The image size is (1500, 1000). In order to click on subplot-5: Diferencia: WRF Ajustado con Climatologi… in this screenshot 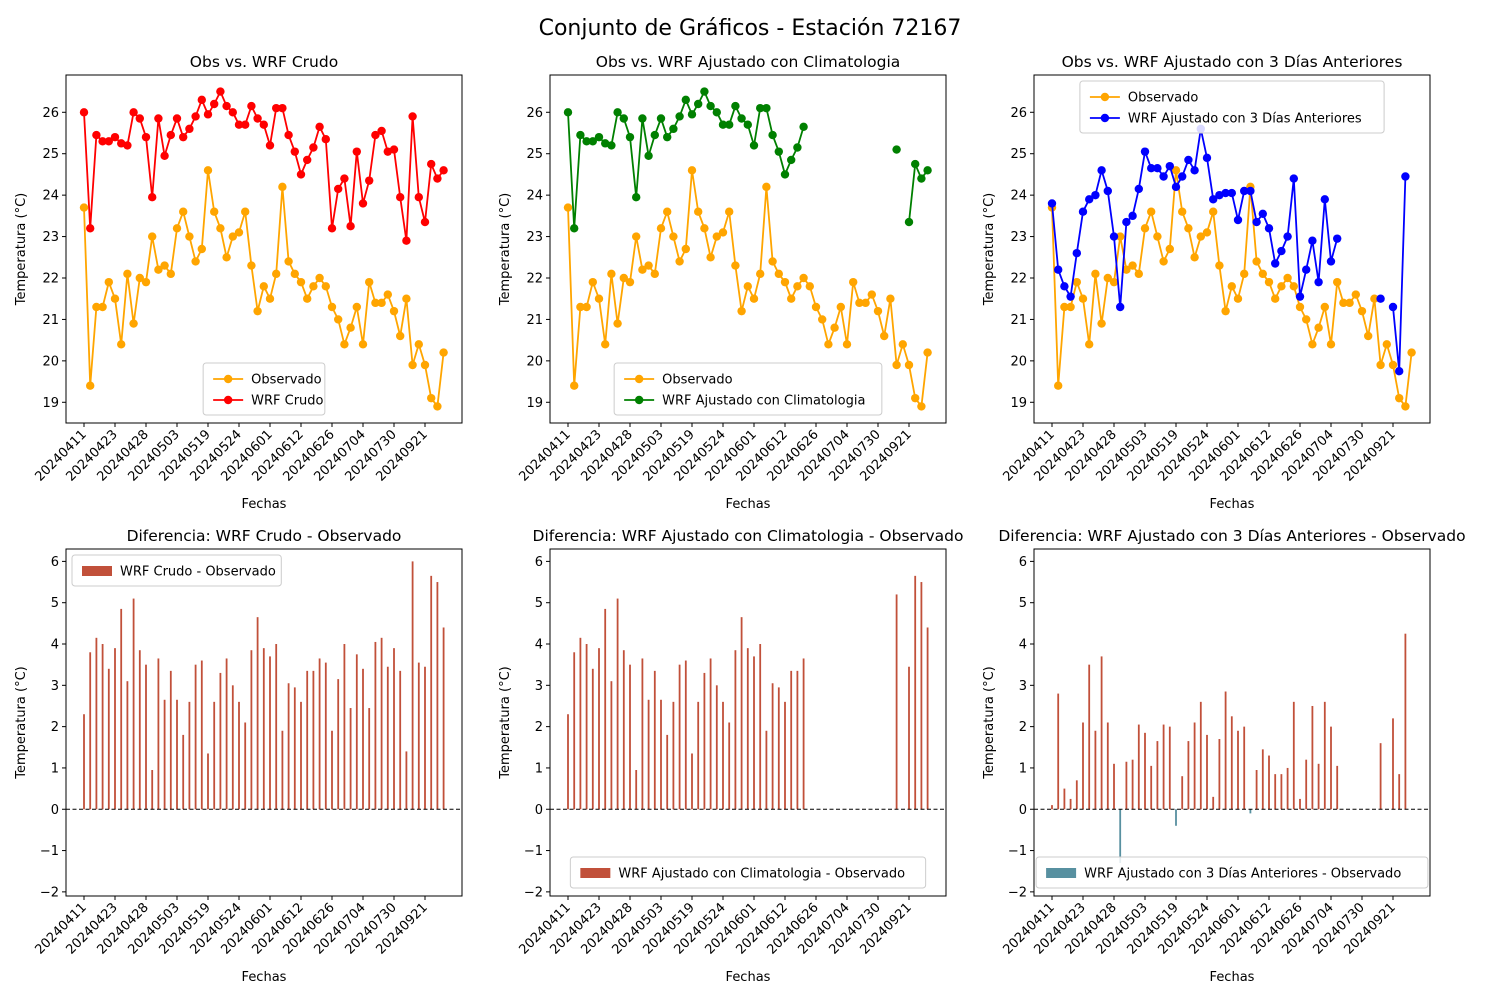, I will do `click(730, 756)`.